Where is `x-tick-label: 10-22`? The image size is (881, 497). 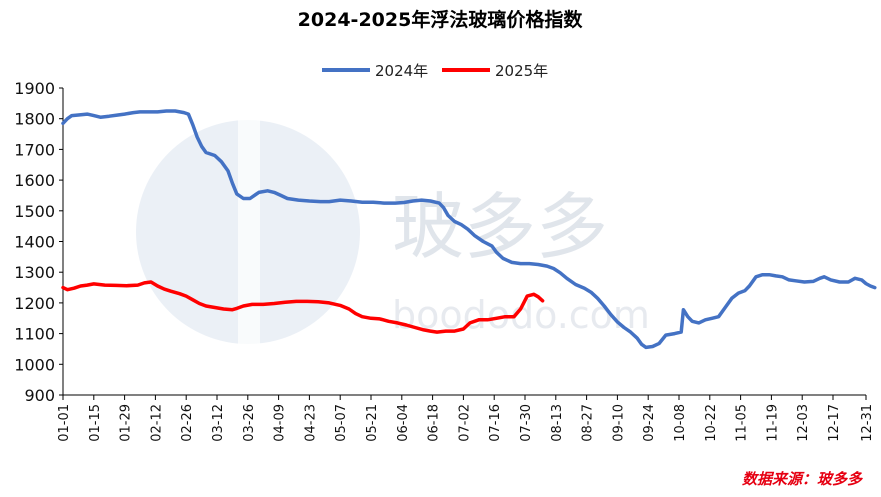
x-tick-label: 10-22 is located at coordinates (711, 423).